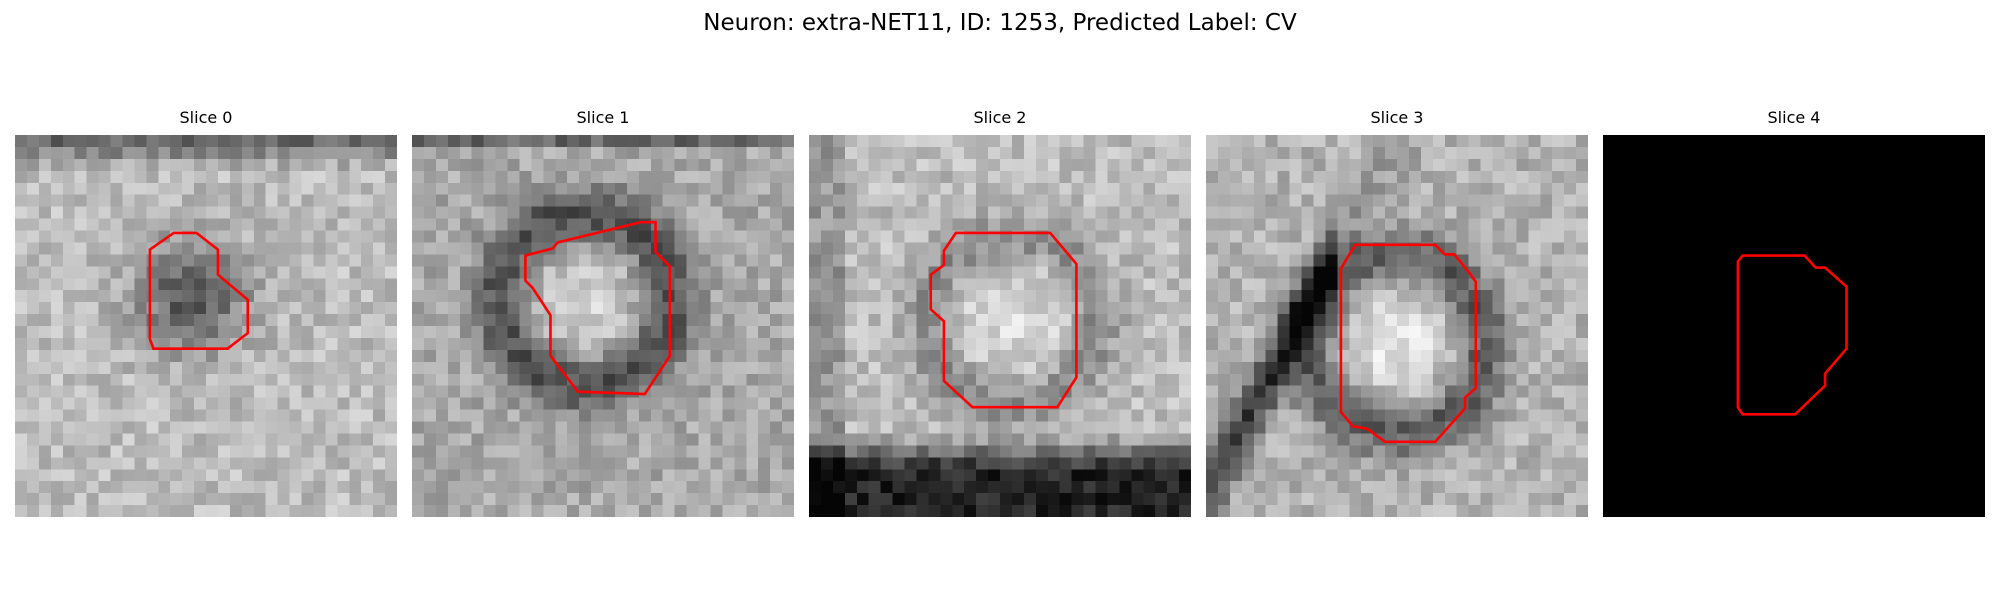  I want to click on slice-title: Slice 2, so click(1000, 117).